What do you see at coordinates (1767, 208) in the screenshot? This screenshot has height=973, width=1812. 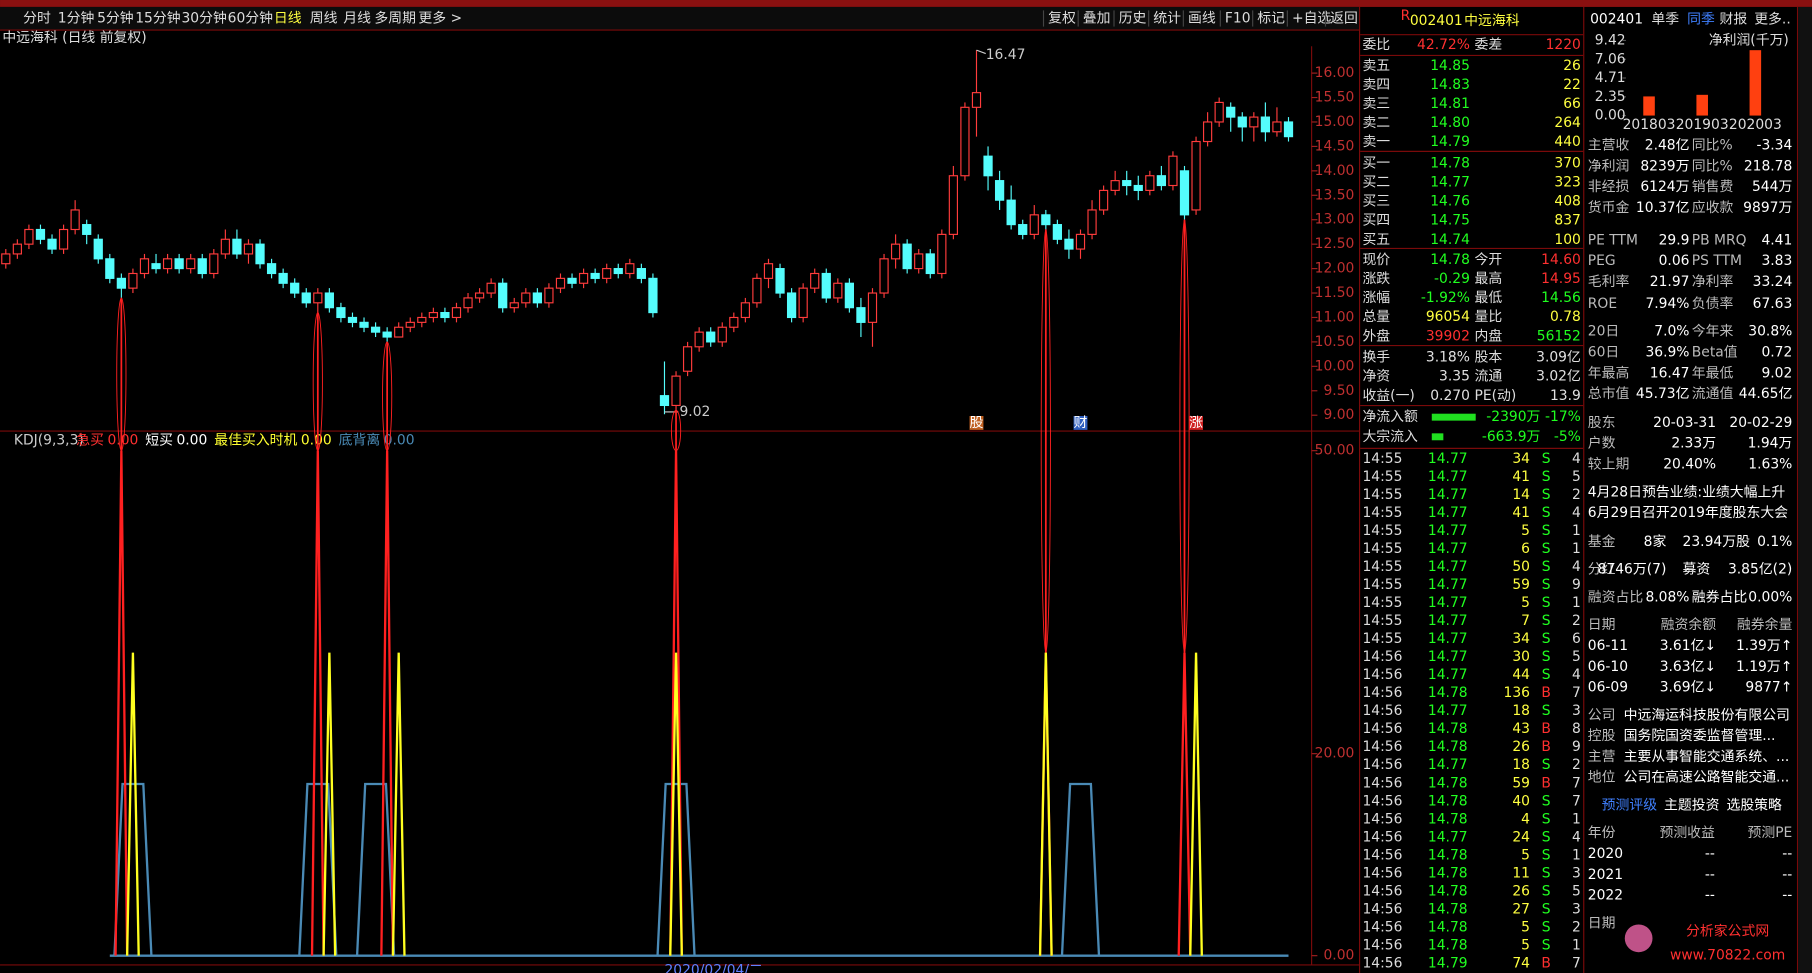 I see `fin-value: 9897万` at bounding box center [1767, 208].